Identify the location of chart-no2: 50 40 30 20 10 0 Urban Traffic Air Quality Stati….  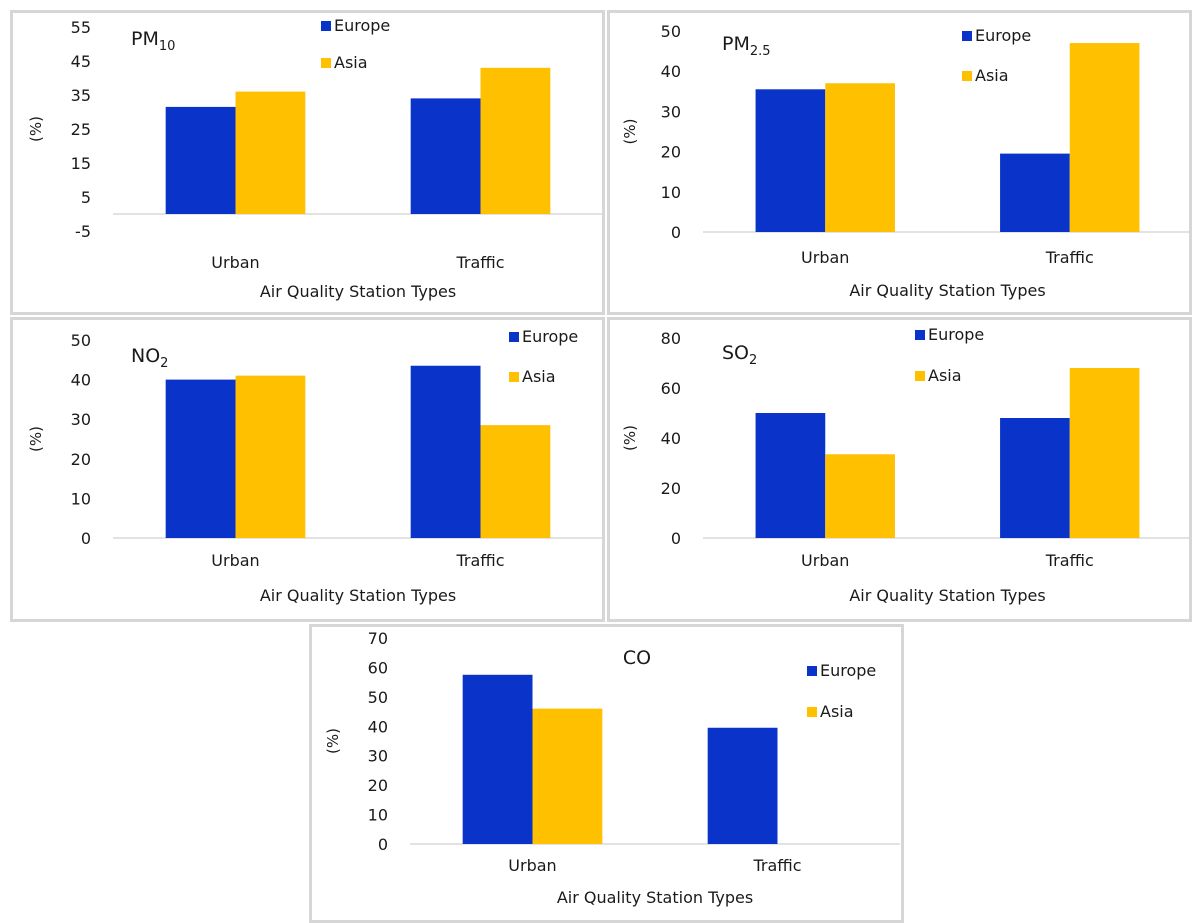
(314, 466).